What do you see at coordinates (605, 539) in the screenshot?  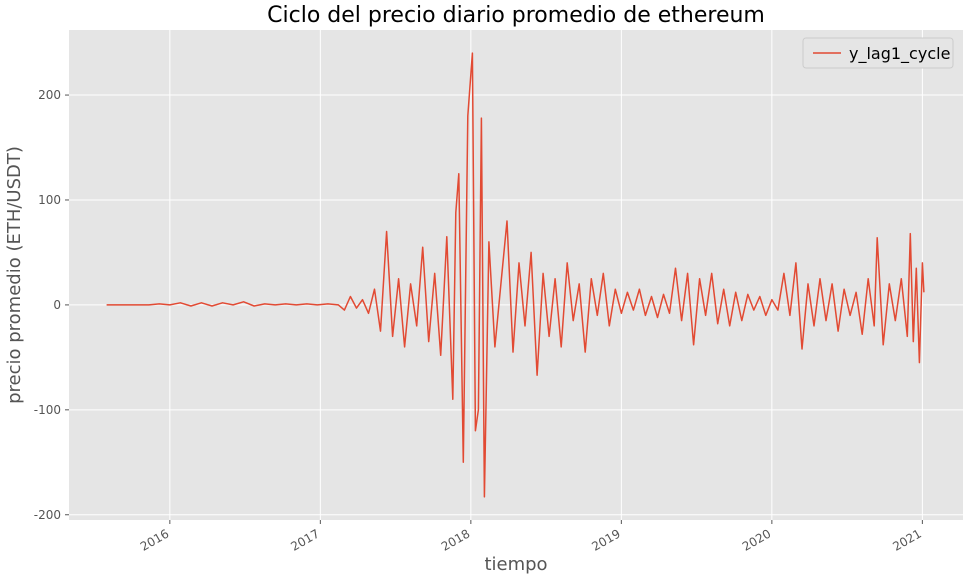 I see `x-tick-label: 2019` at bounding box center [605, 539].